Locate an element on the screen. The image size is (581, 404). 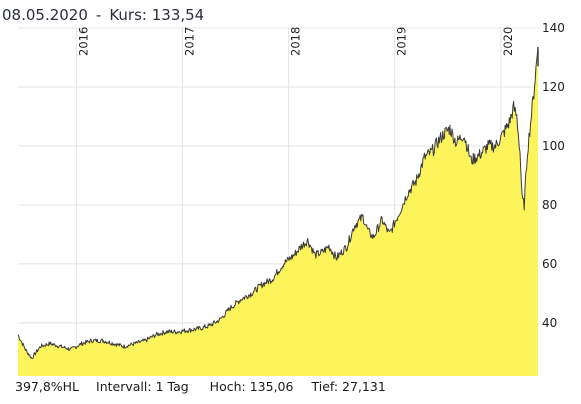
y-tick-label: 100 is located at coordinates (553, 146).